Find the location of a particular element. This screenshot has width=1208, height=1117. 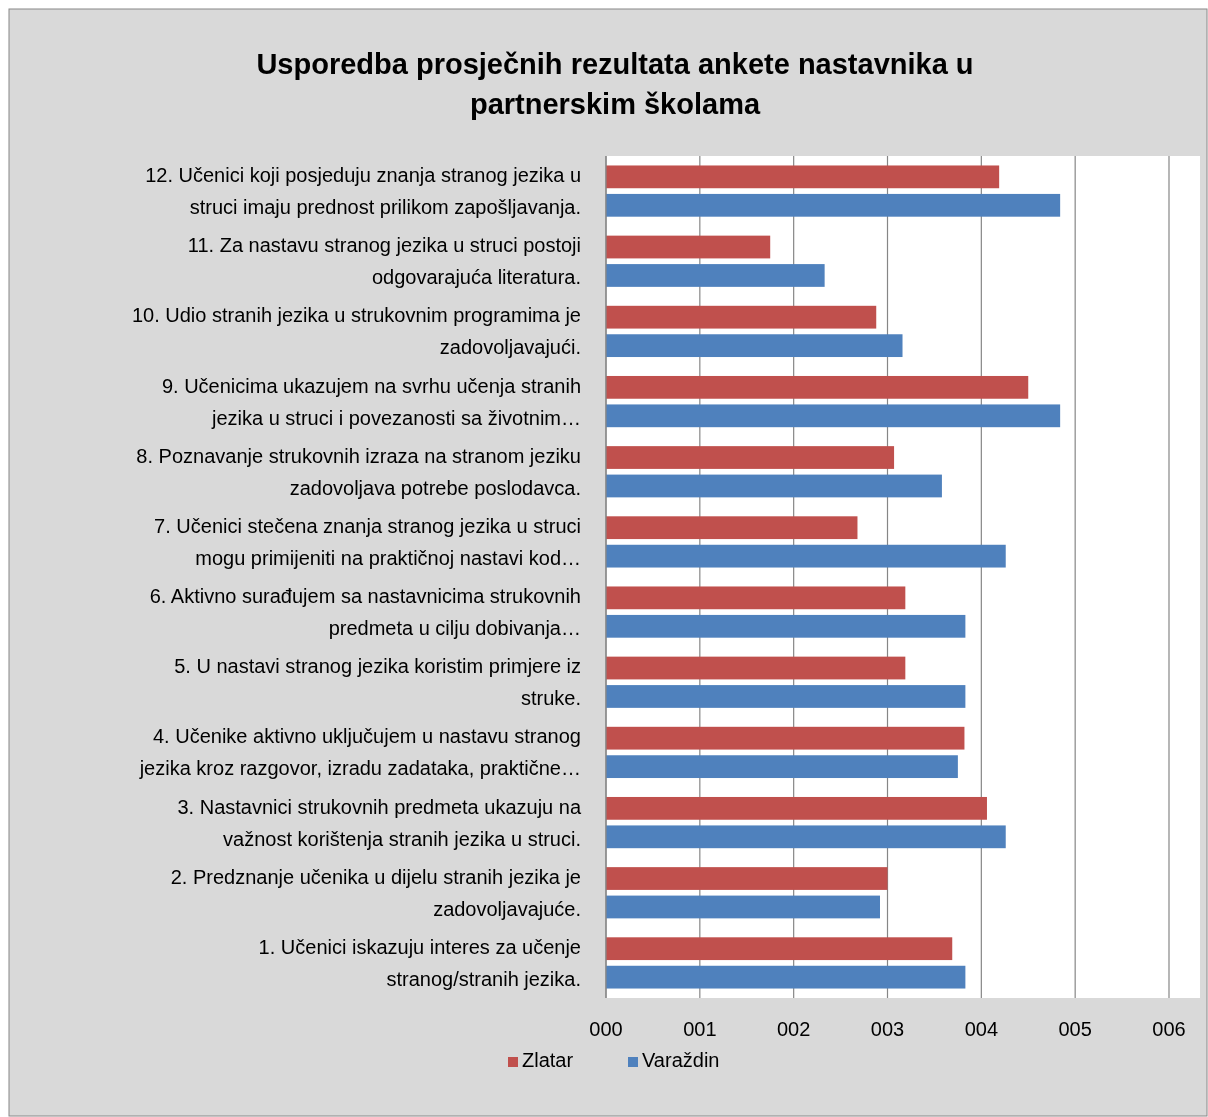

x-tick-label: 003 is located at coordinates (887, 1029).